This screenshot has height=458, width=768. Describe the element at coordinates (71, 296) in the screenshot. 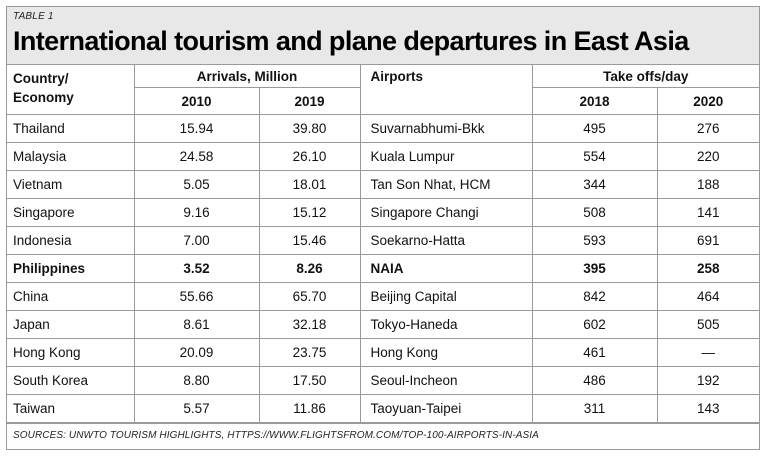

I see `country-cell: China` at that location.